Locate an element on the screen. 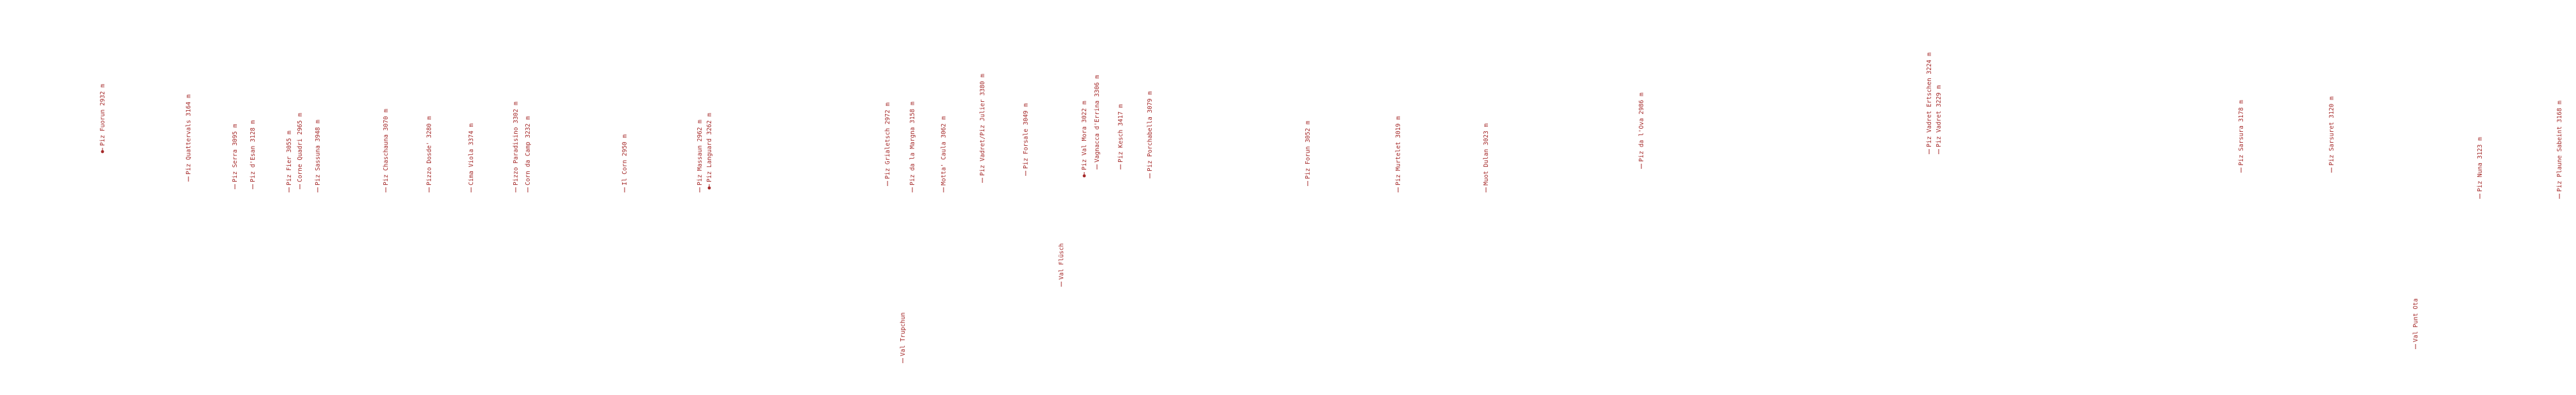 Image resolution: width=2576 pixels, height=395 pixels. peak-label-group: Corn da Camp 3232 m is located at coordinates (528, 154).